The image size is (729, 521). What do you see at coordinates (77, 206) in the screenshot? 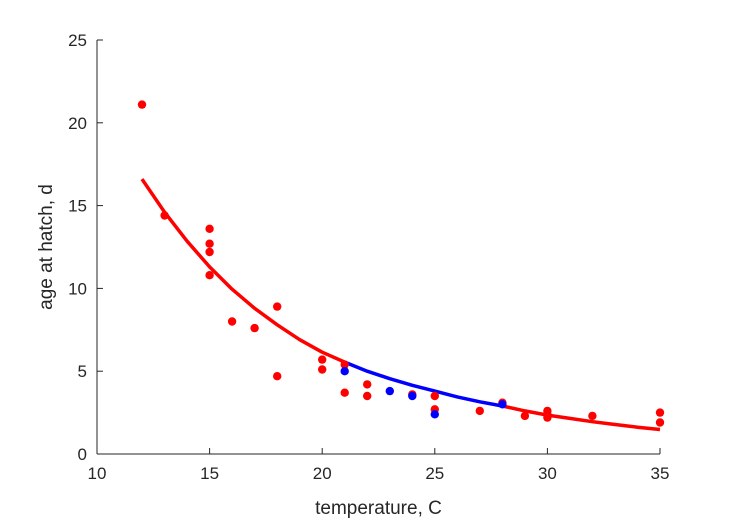
I see `y-tick-label: 15` at bounding box center [77, 206].